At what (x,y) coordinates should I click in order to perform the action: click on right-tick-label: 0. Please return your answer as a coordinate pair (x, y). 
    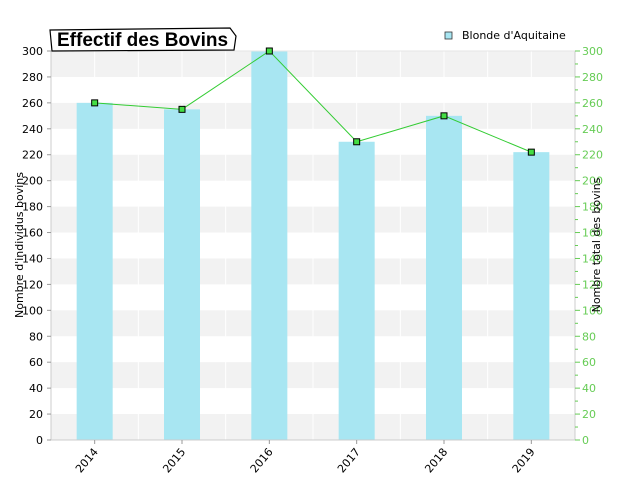
    Looking at the image, I should click on (585, 440).